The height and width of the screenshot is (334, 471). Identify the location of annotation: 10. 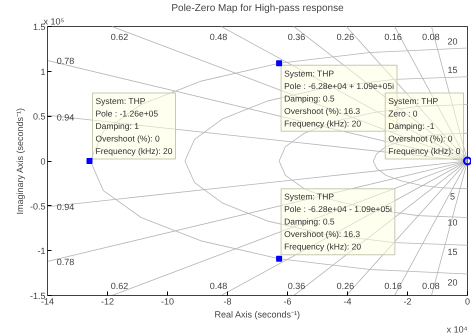
(452, 222).